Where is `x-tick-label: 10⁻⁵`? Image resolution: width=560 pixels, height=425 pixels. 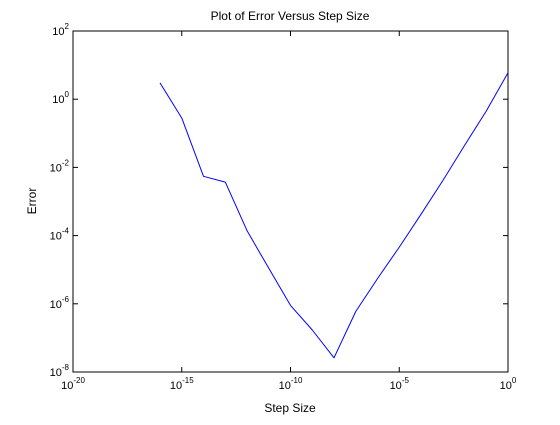
x-tick-label: 10⁻⁵ is located at coordinates (400, 384).